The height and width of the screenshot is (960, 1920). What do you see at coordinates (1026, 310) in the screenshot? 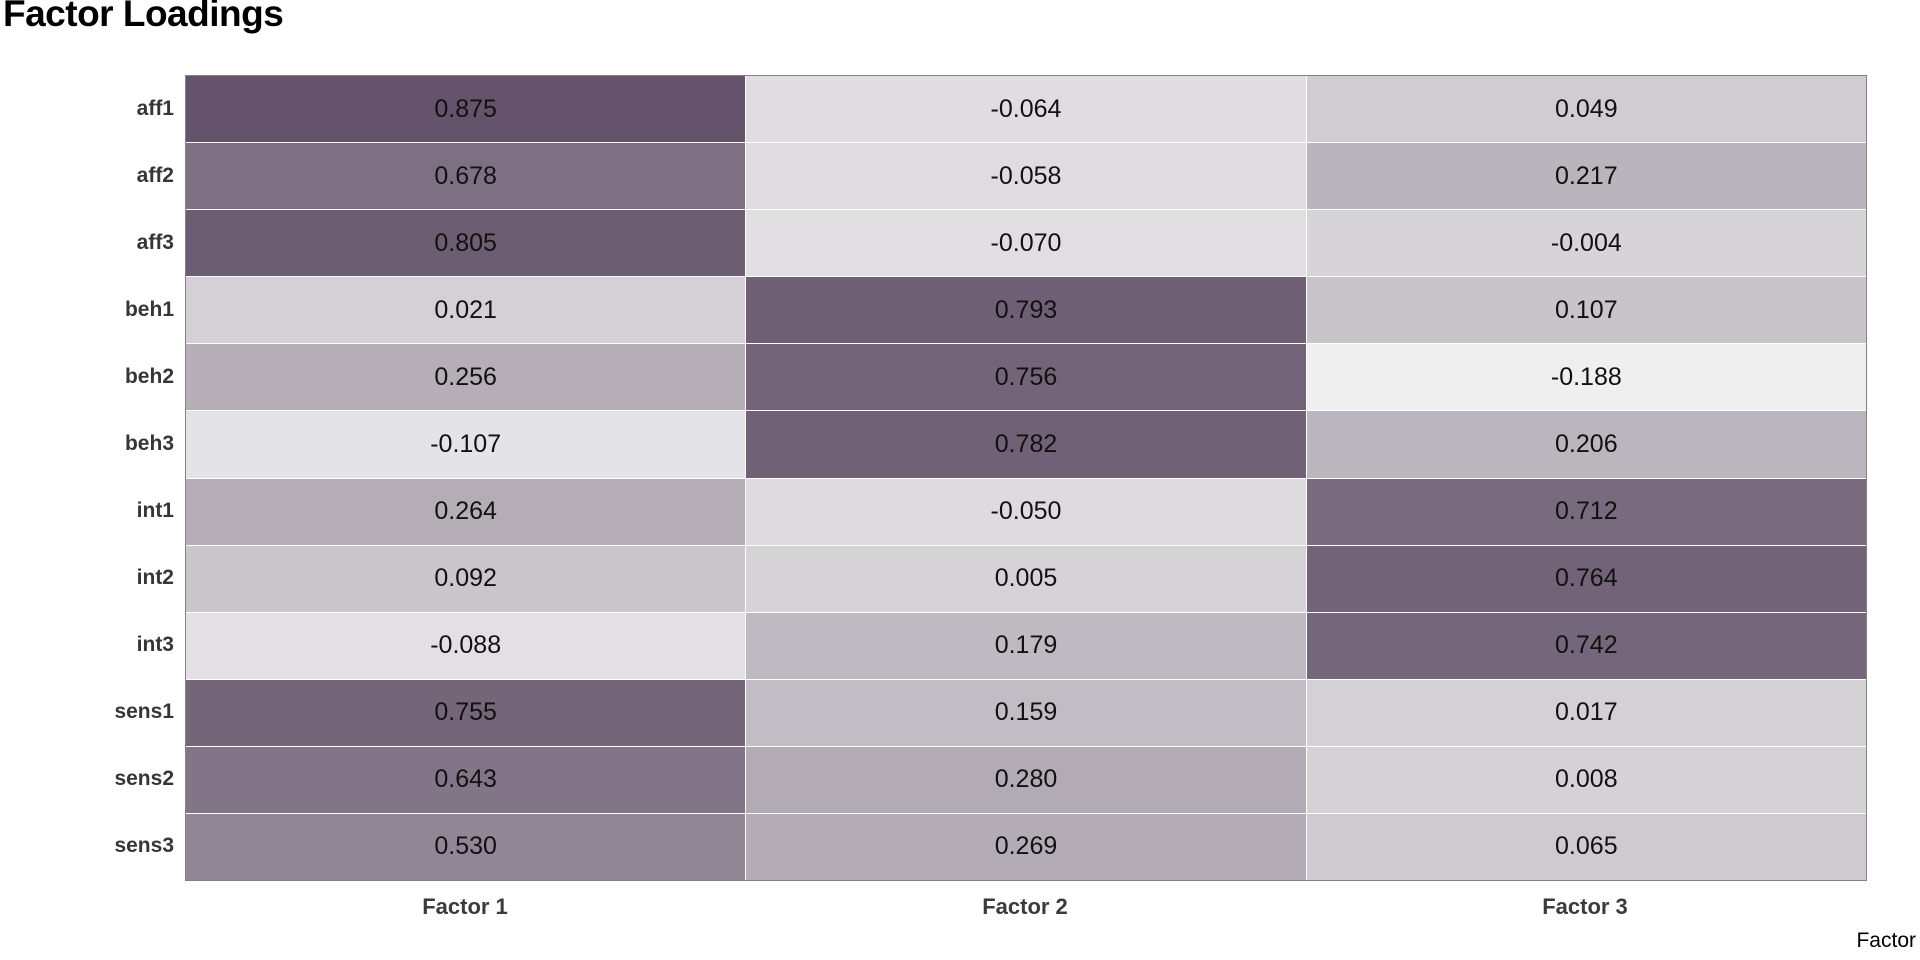
I see `heatmap-cell: 0.793` at bounding box center [1026, 310].